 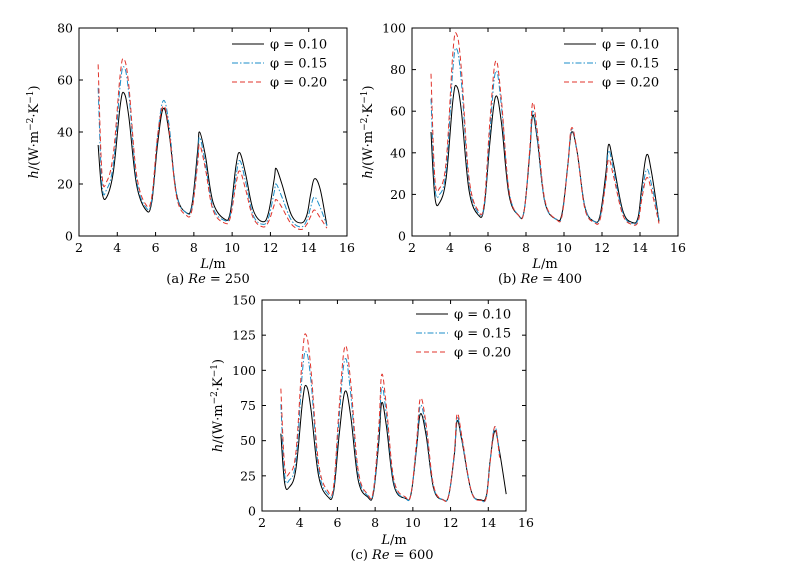 I want to click on subplot-caption: (b) Re = 400, so click(x=540, y=279).